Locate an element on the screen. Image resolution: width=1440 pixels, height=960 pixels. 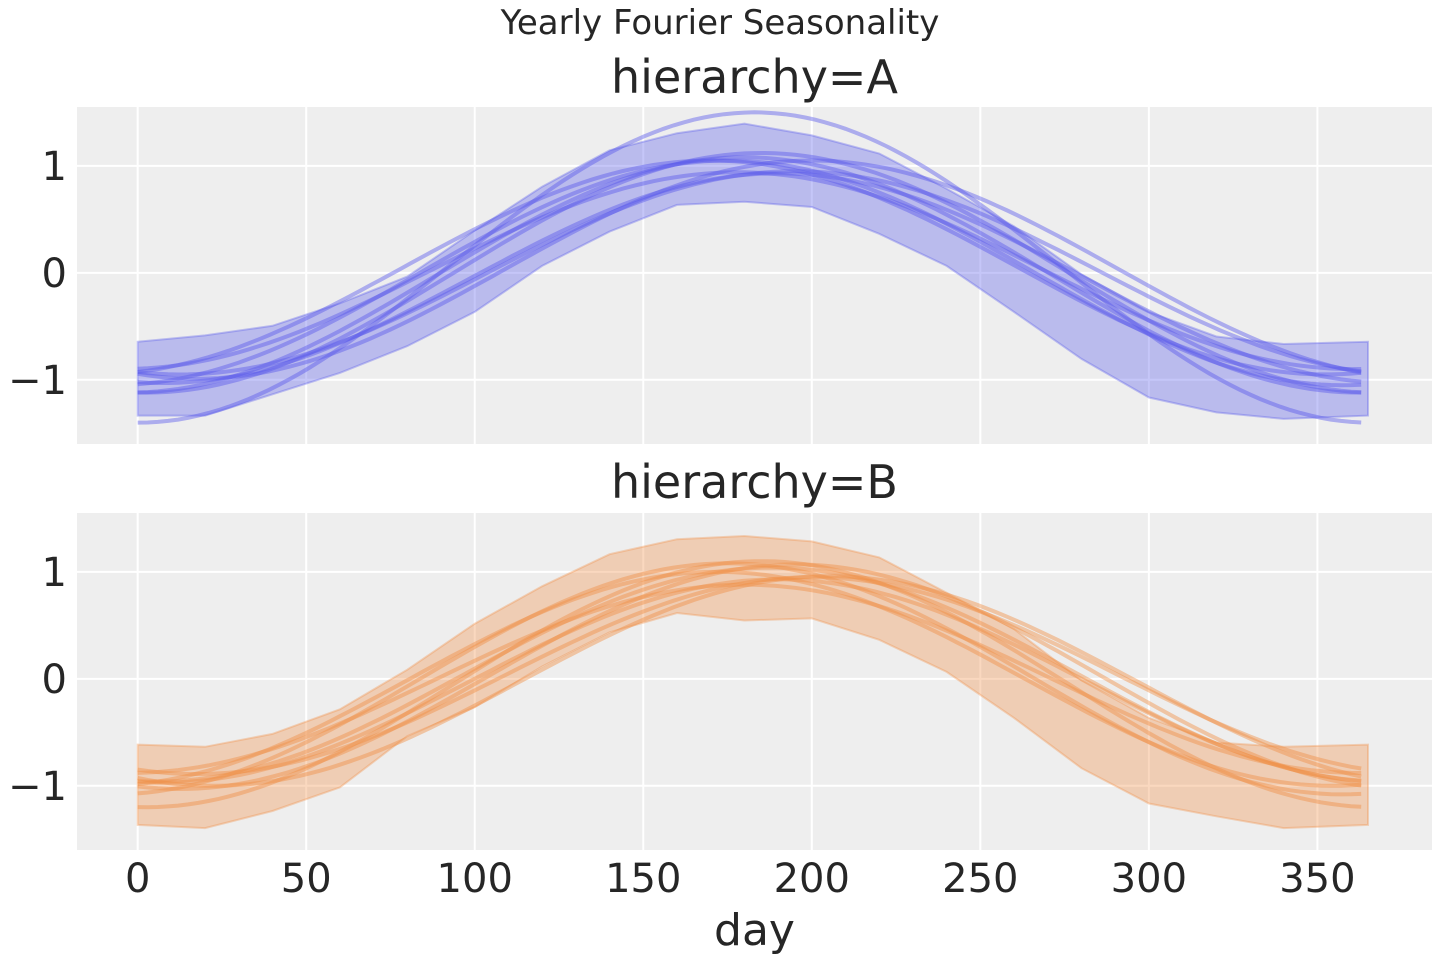
figure-suptitle: Yearly Fourier Seasonality is located at coordinates (720, 23).